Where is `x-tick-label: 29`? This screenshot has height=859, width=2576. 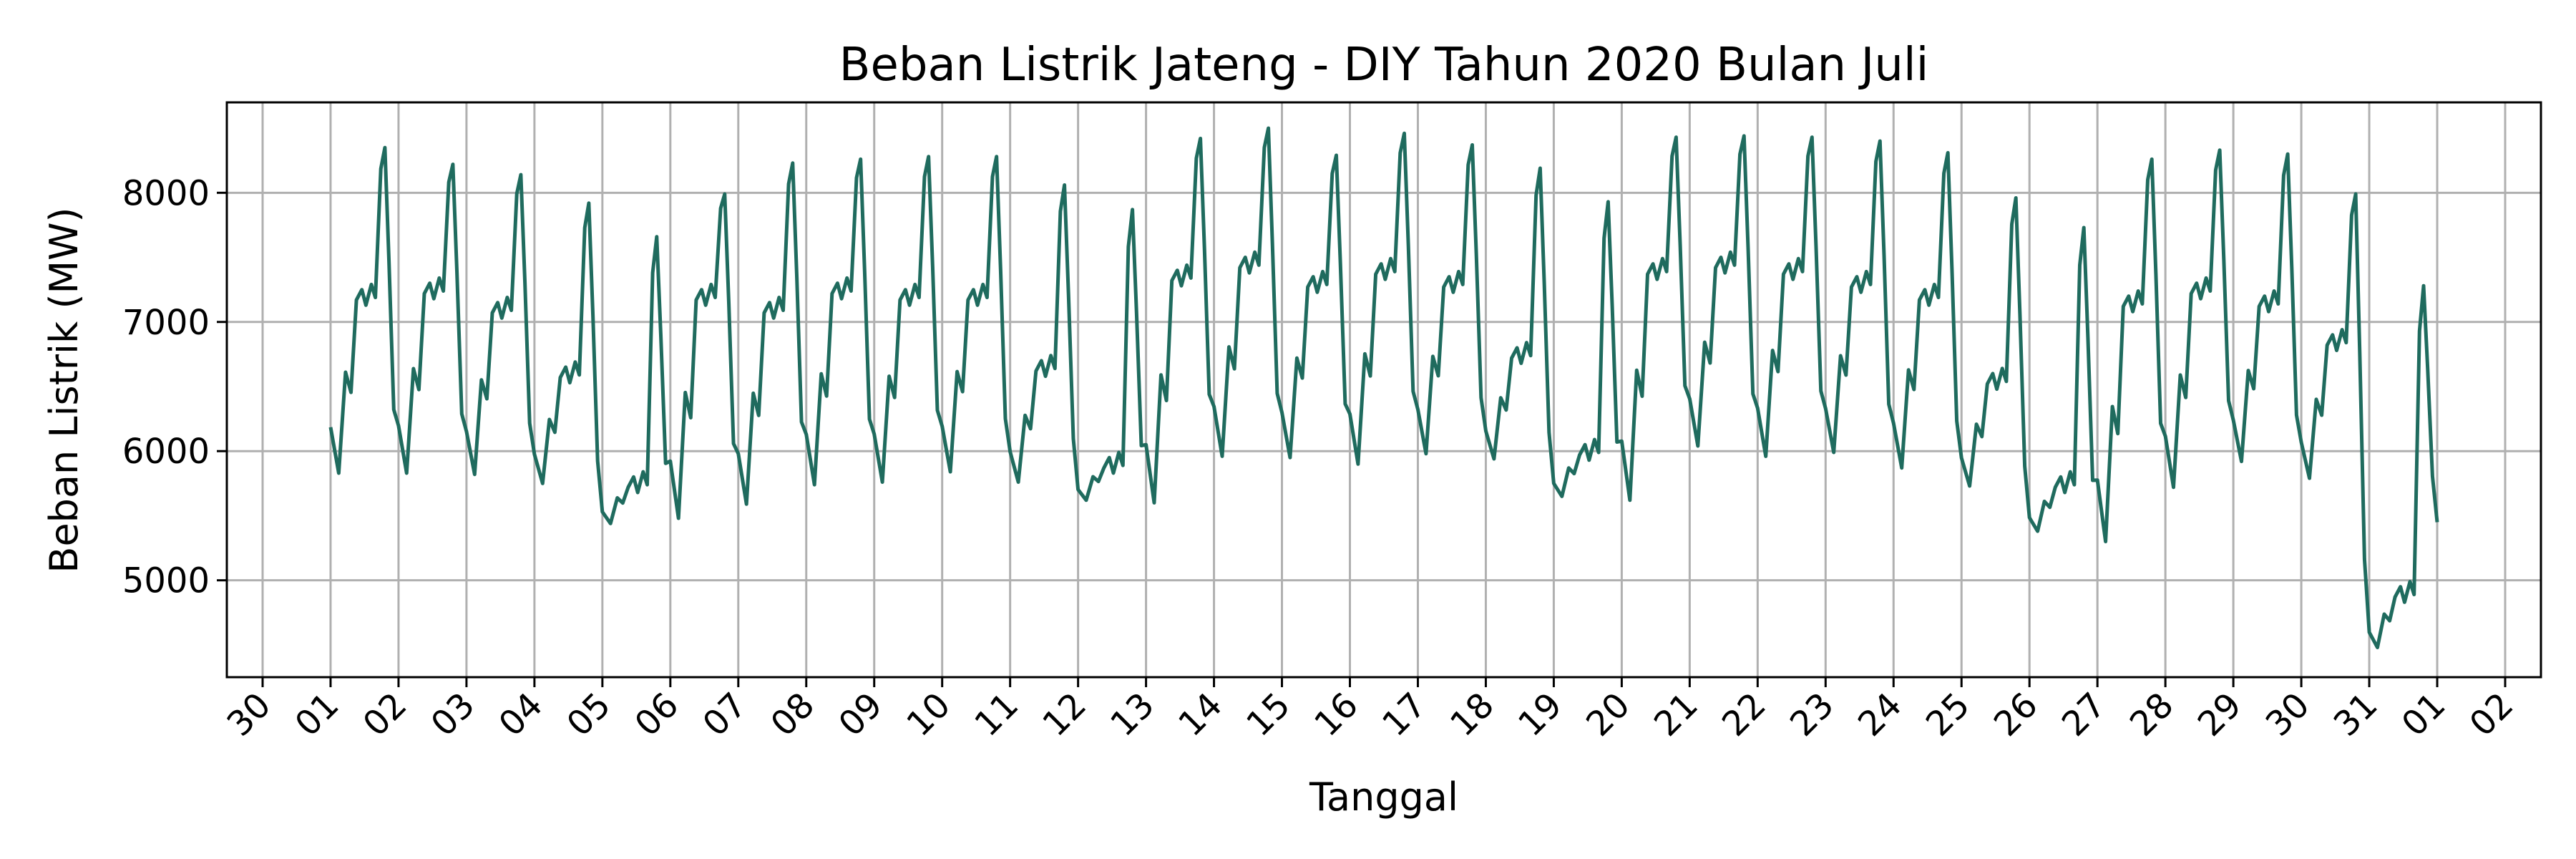 x-tick-label: 29 is located at coordinates (2220, 714).